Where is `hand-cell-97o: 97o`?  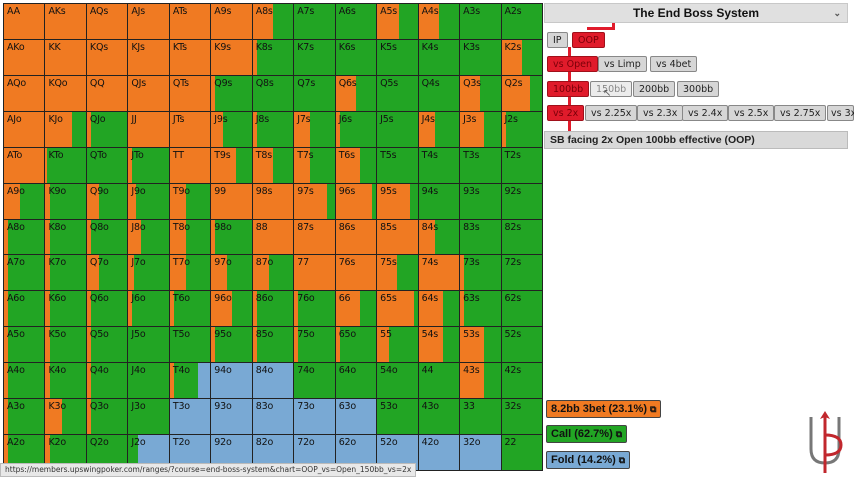
hand-cell-97o: 97o is located at coordinates (231, 273).